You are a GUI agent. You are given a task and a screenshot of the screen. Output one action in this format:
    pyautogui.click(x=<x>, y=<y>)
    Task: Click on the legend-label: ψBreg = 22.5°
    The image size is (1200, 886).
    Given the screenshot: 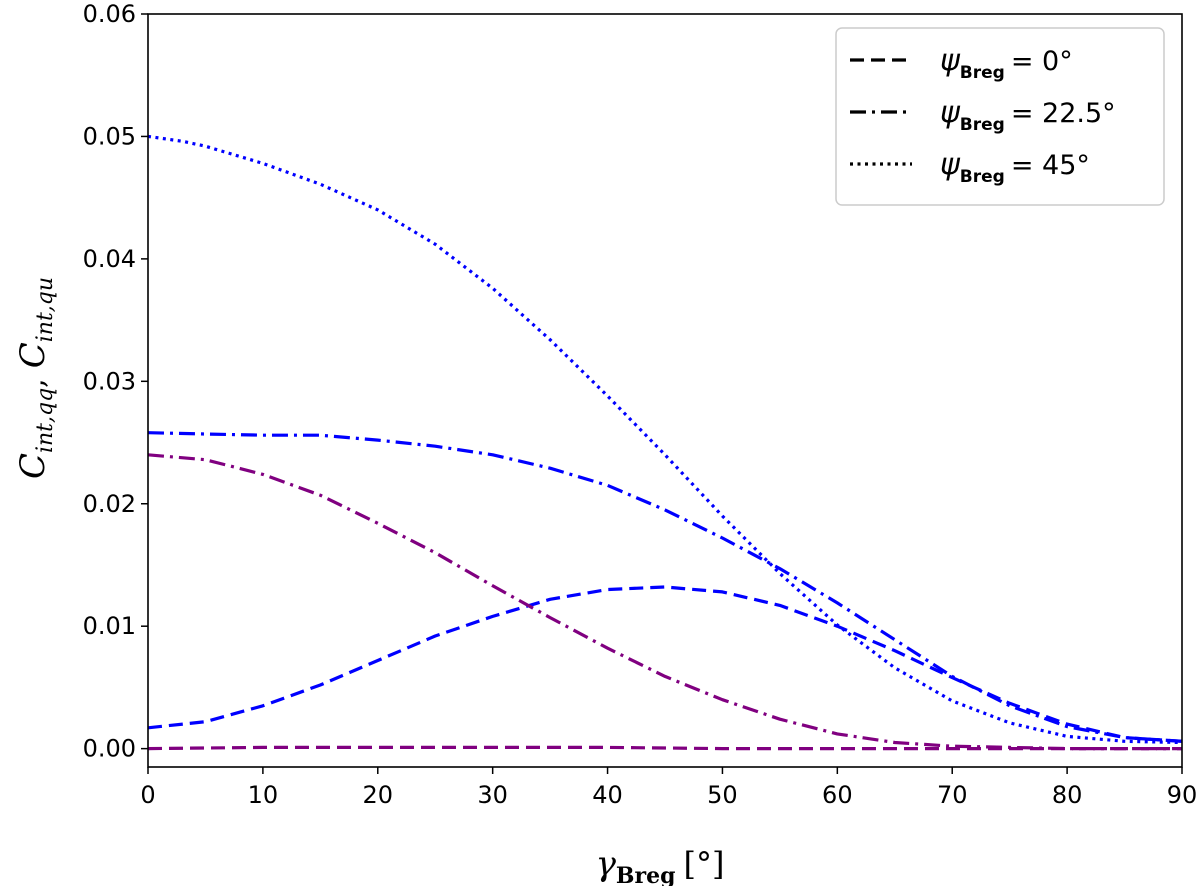 What is the action you would take?
    pyautogui.click(x=1028, y=115)
    